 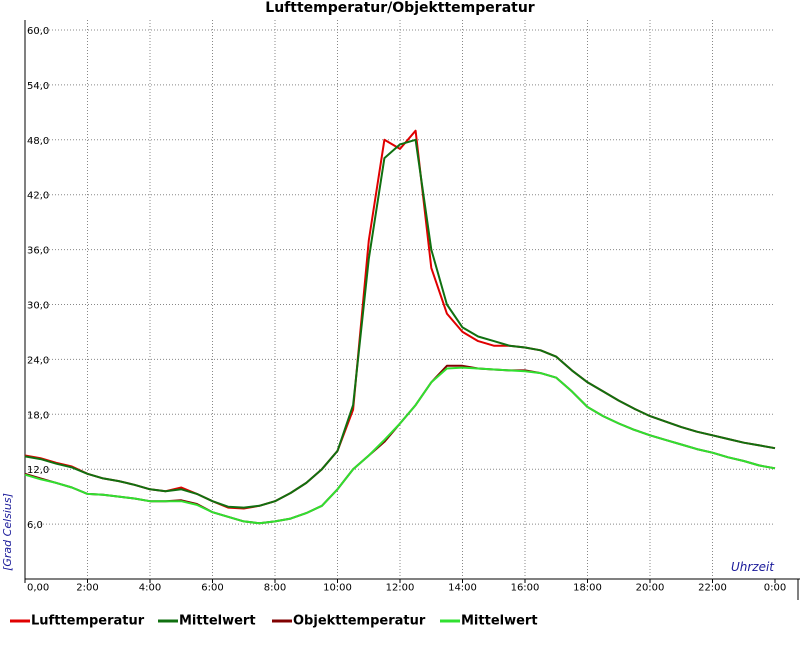 I want to click on y-tick-label: 36,0, so click(x=38, y=251).